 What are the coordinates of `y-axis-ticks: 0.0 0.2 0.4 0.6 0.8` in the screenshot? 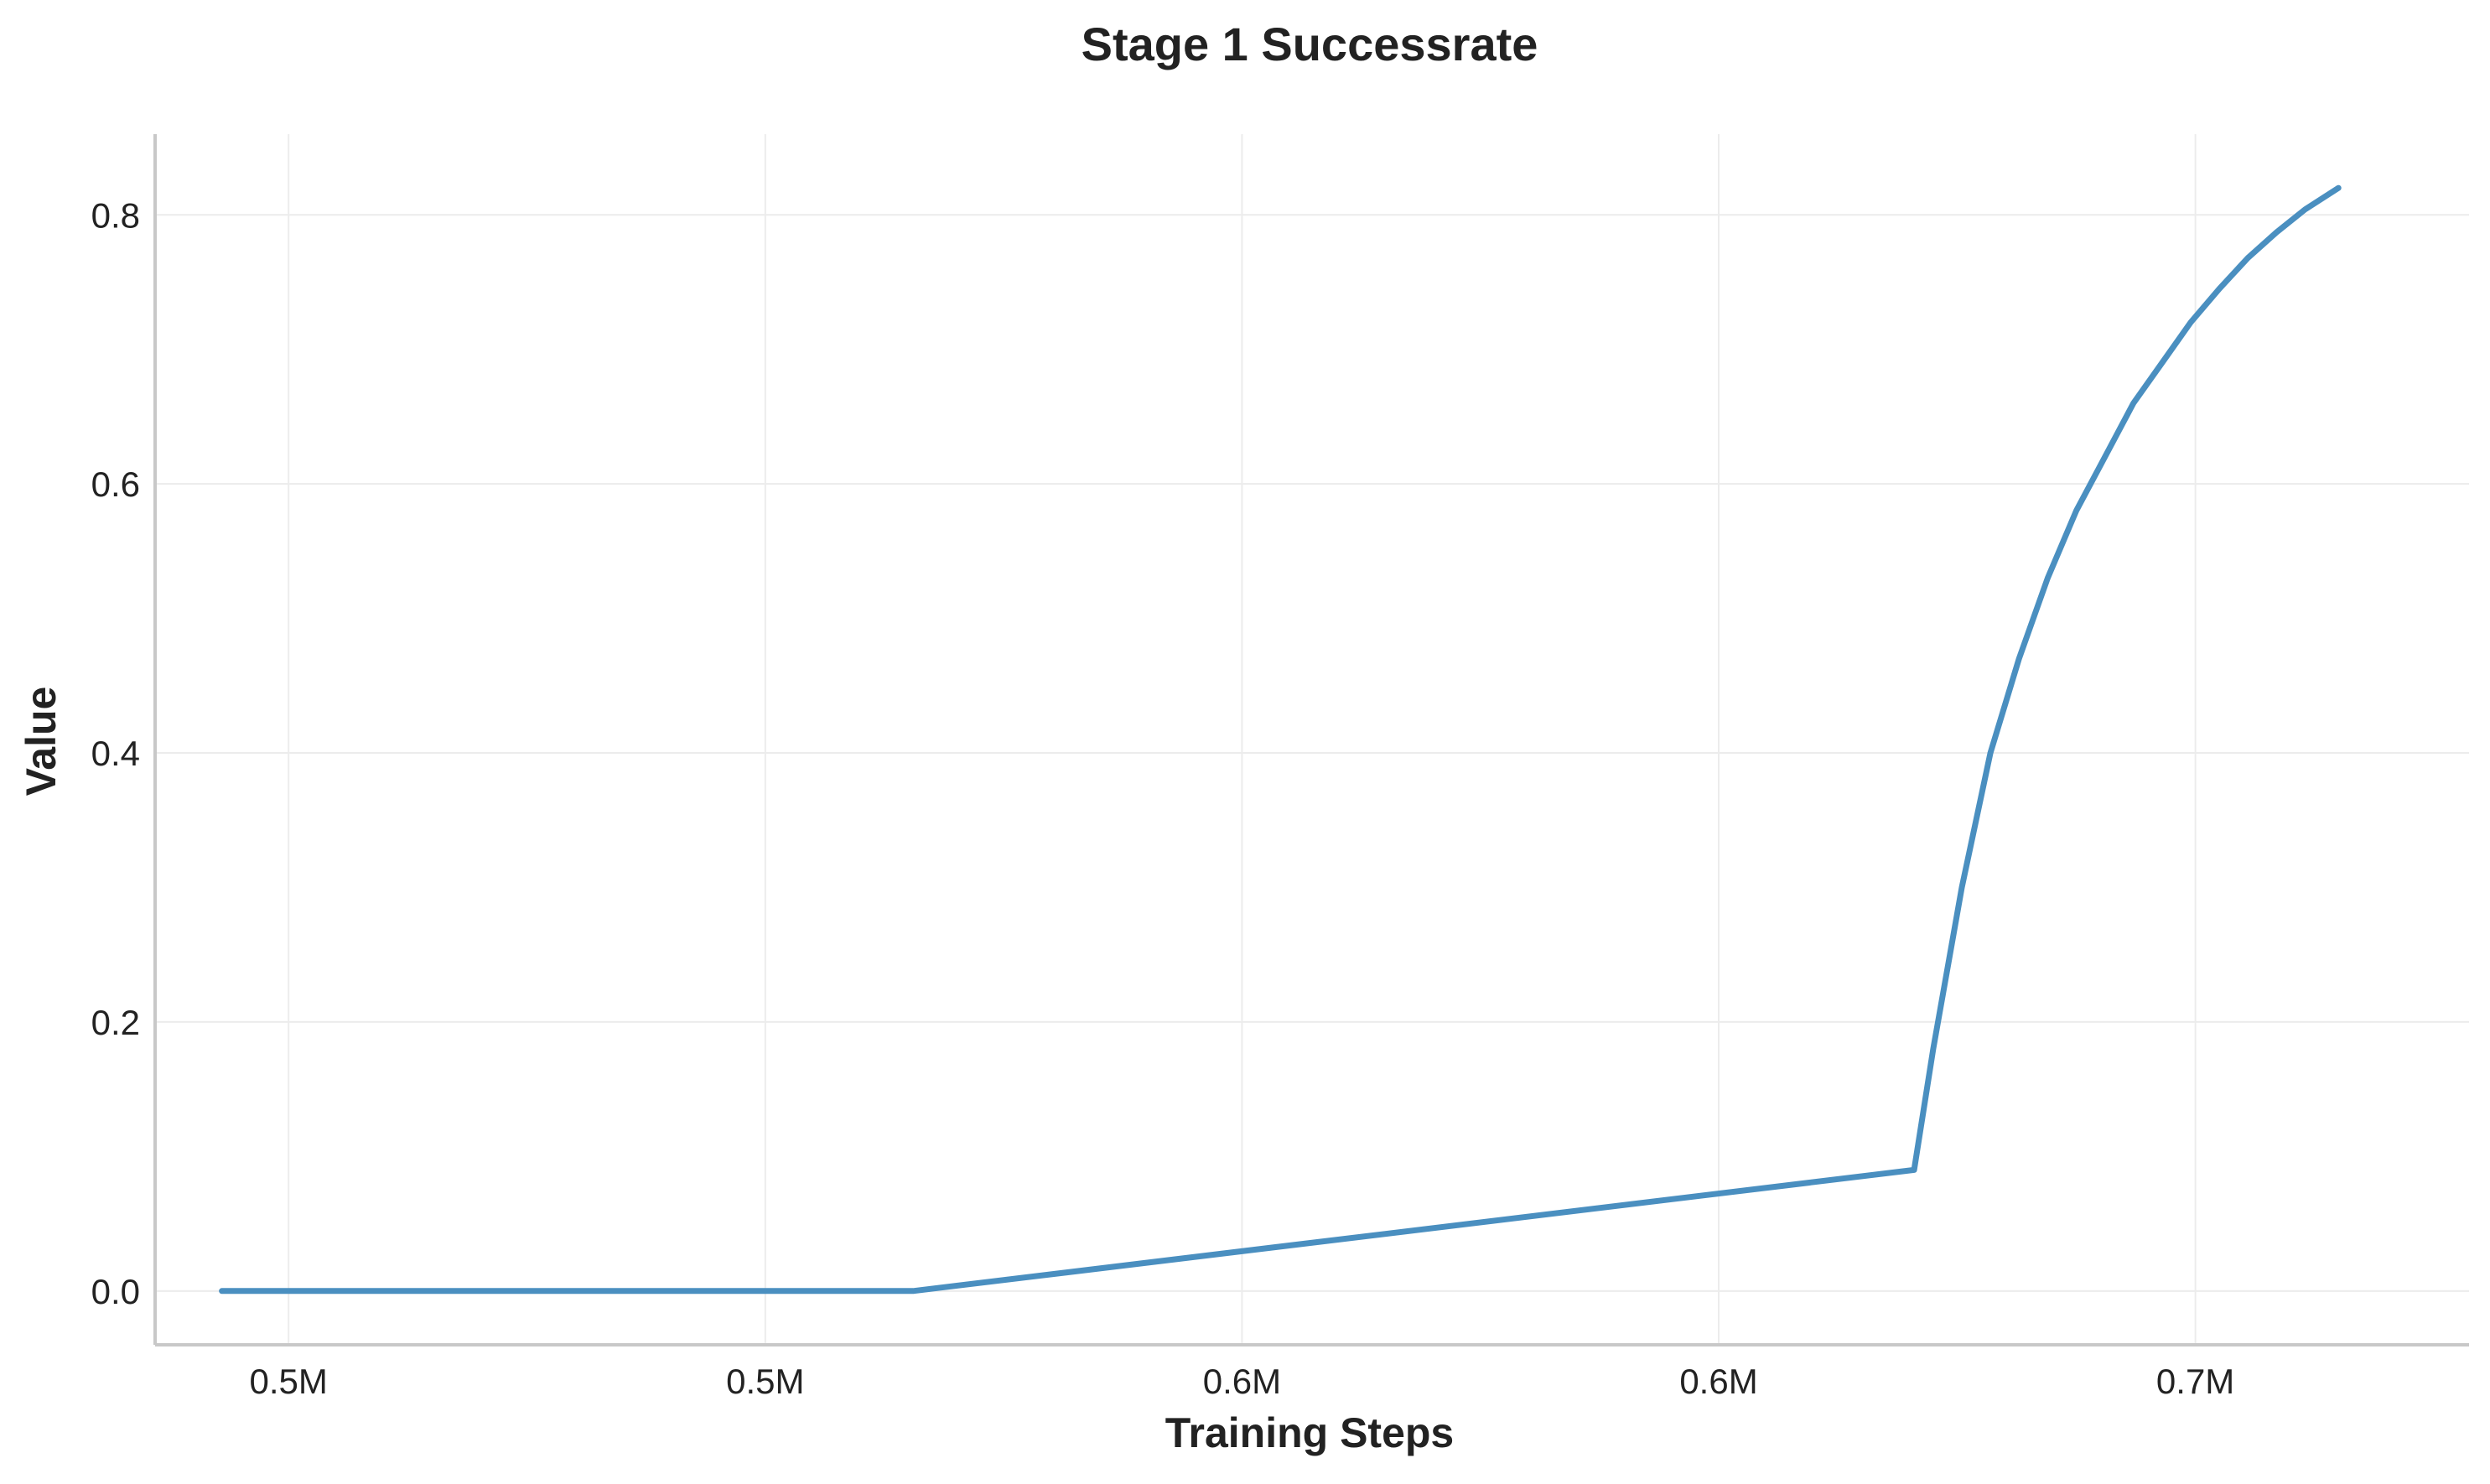 It's located at (115, 753).